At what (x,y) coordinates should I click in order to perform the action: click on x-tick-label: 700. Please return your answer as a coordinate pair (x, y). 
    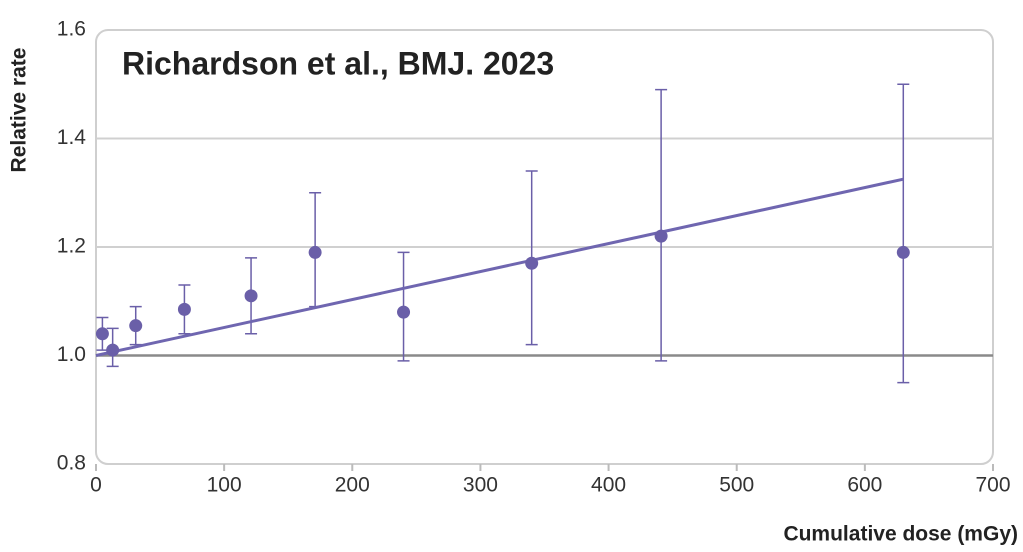
    Looking at the image, I should click on (992, 485).